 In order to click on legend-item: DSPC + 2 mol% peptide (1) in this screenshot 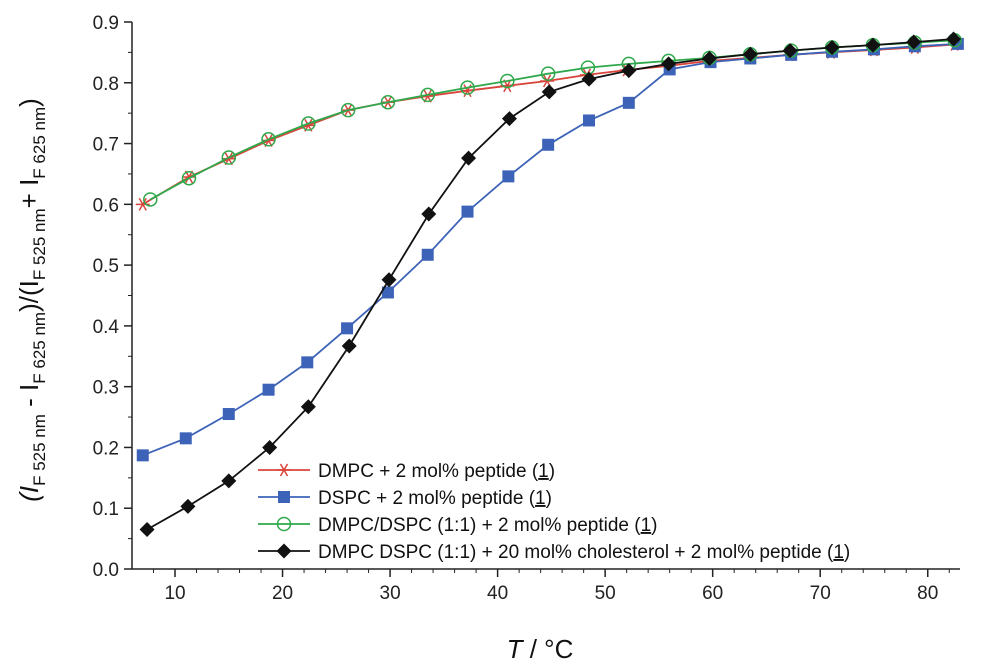, I will do `click(405, 498)`.